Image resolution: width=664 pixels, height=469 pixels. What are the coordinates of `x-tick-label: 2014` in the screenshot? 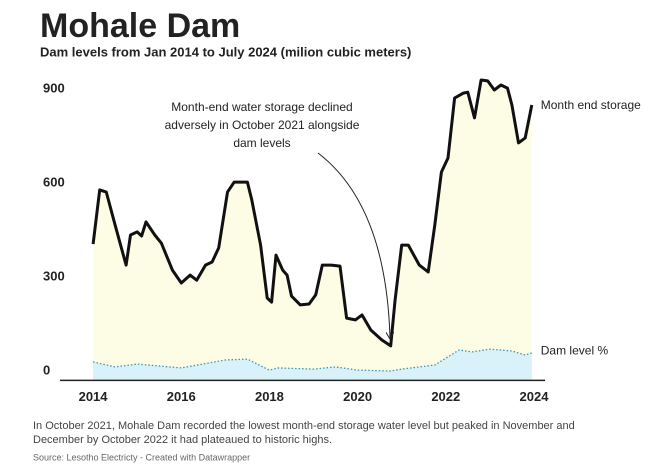 It's located at (94, 396).